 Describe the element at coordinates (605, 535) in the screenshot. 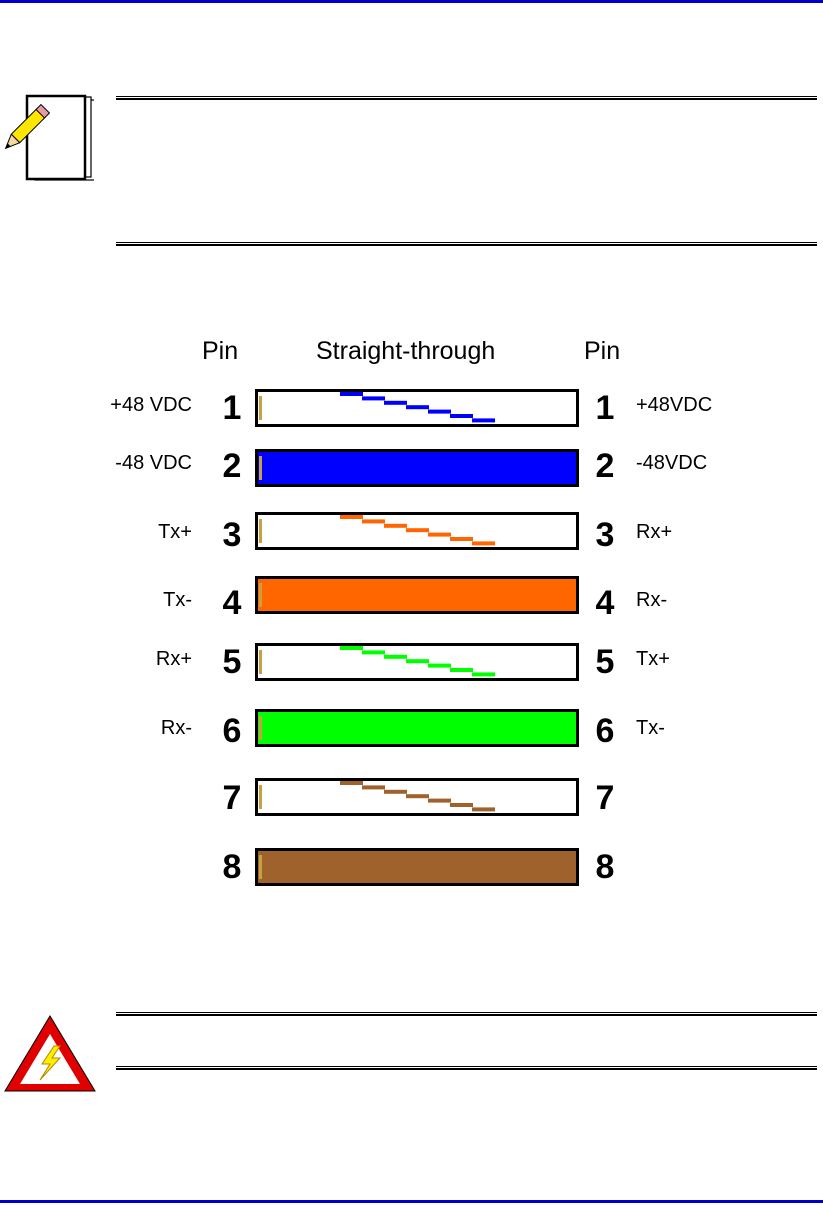

I see `pin-right-3: 3` at that location.